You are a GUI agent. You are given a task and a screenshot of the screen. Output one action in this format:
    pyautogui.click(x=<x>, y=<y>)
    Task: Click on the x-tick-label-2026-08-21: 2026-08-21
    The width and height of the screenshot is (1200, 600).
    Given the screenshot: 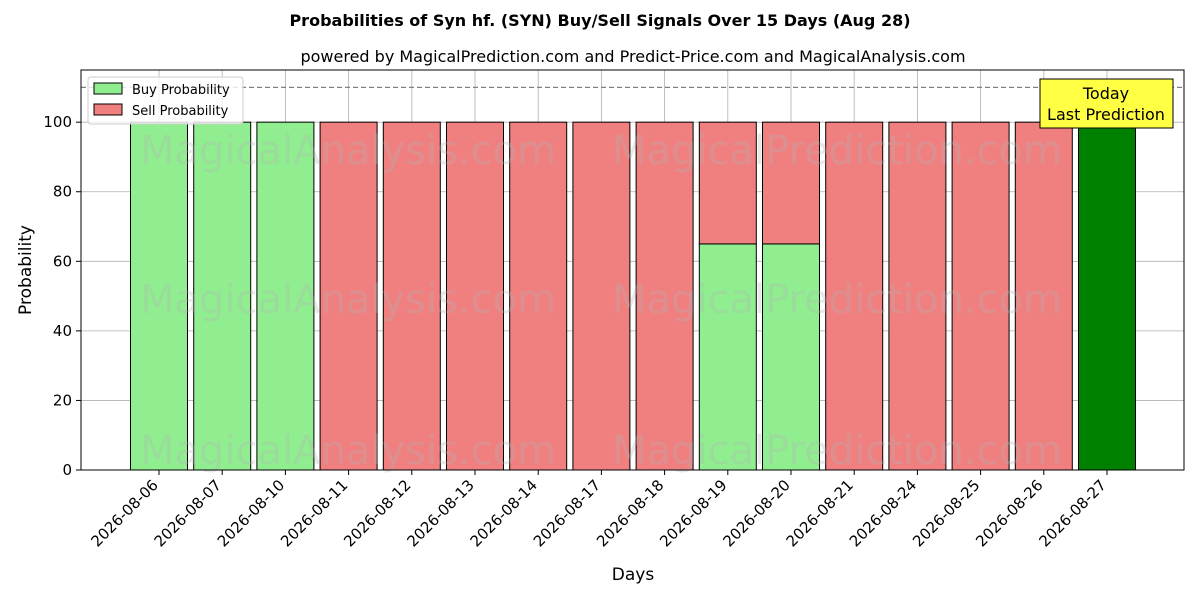 What is the action you would take?
    pyautogui.click(x=820, y=513)
    